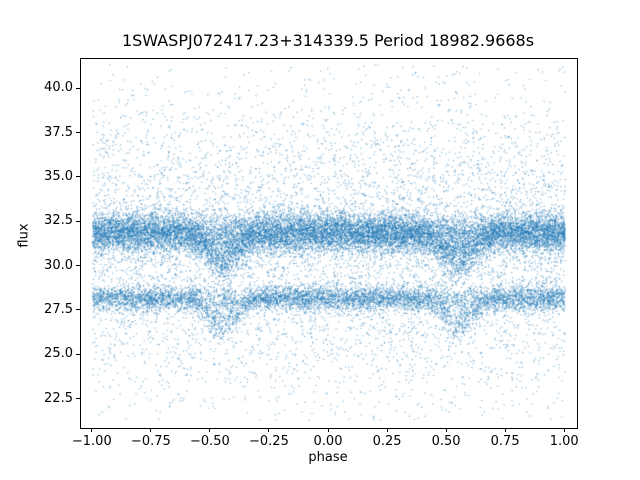 Image resolution: width=640 pixels, height=480 pixels. Describe the element at coordinates (58, 398) in the screenshot. I see `y-tick-label: 22.5` at that location.